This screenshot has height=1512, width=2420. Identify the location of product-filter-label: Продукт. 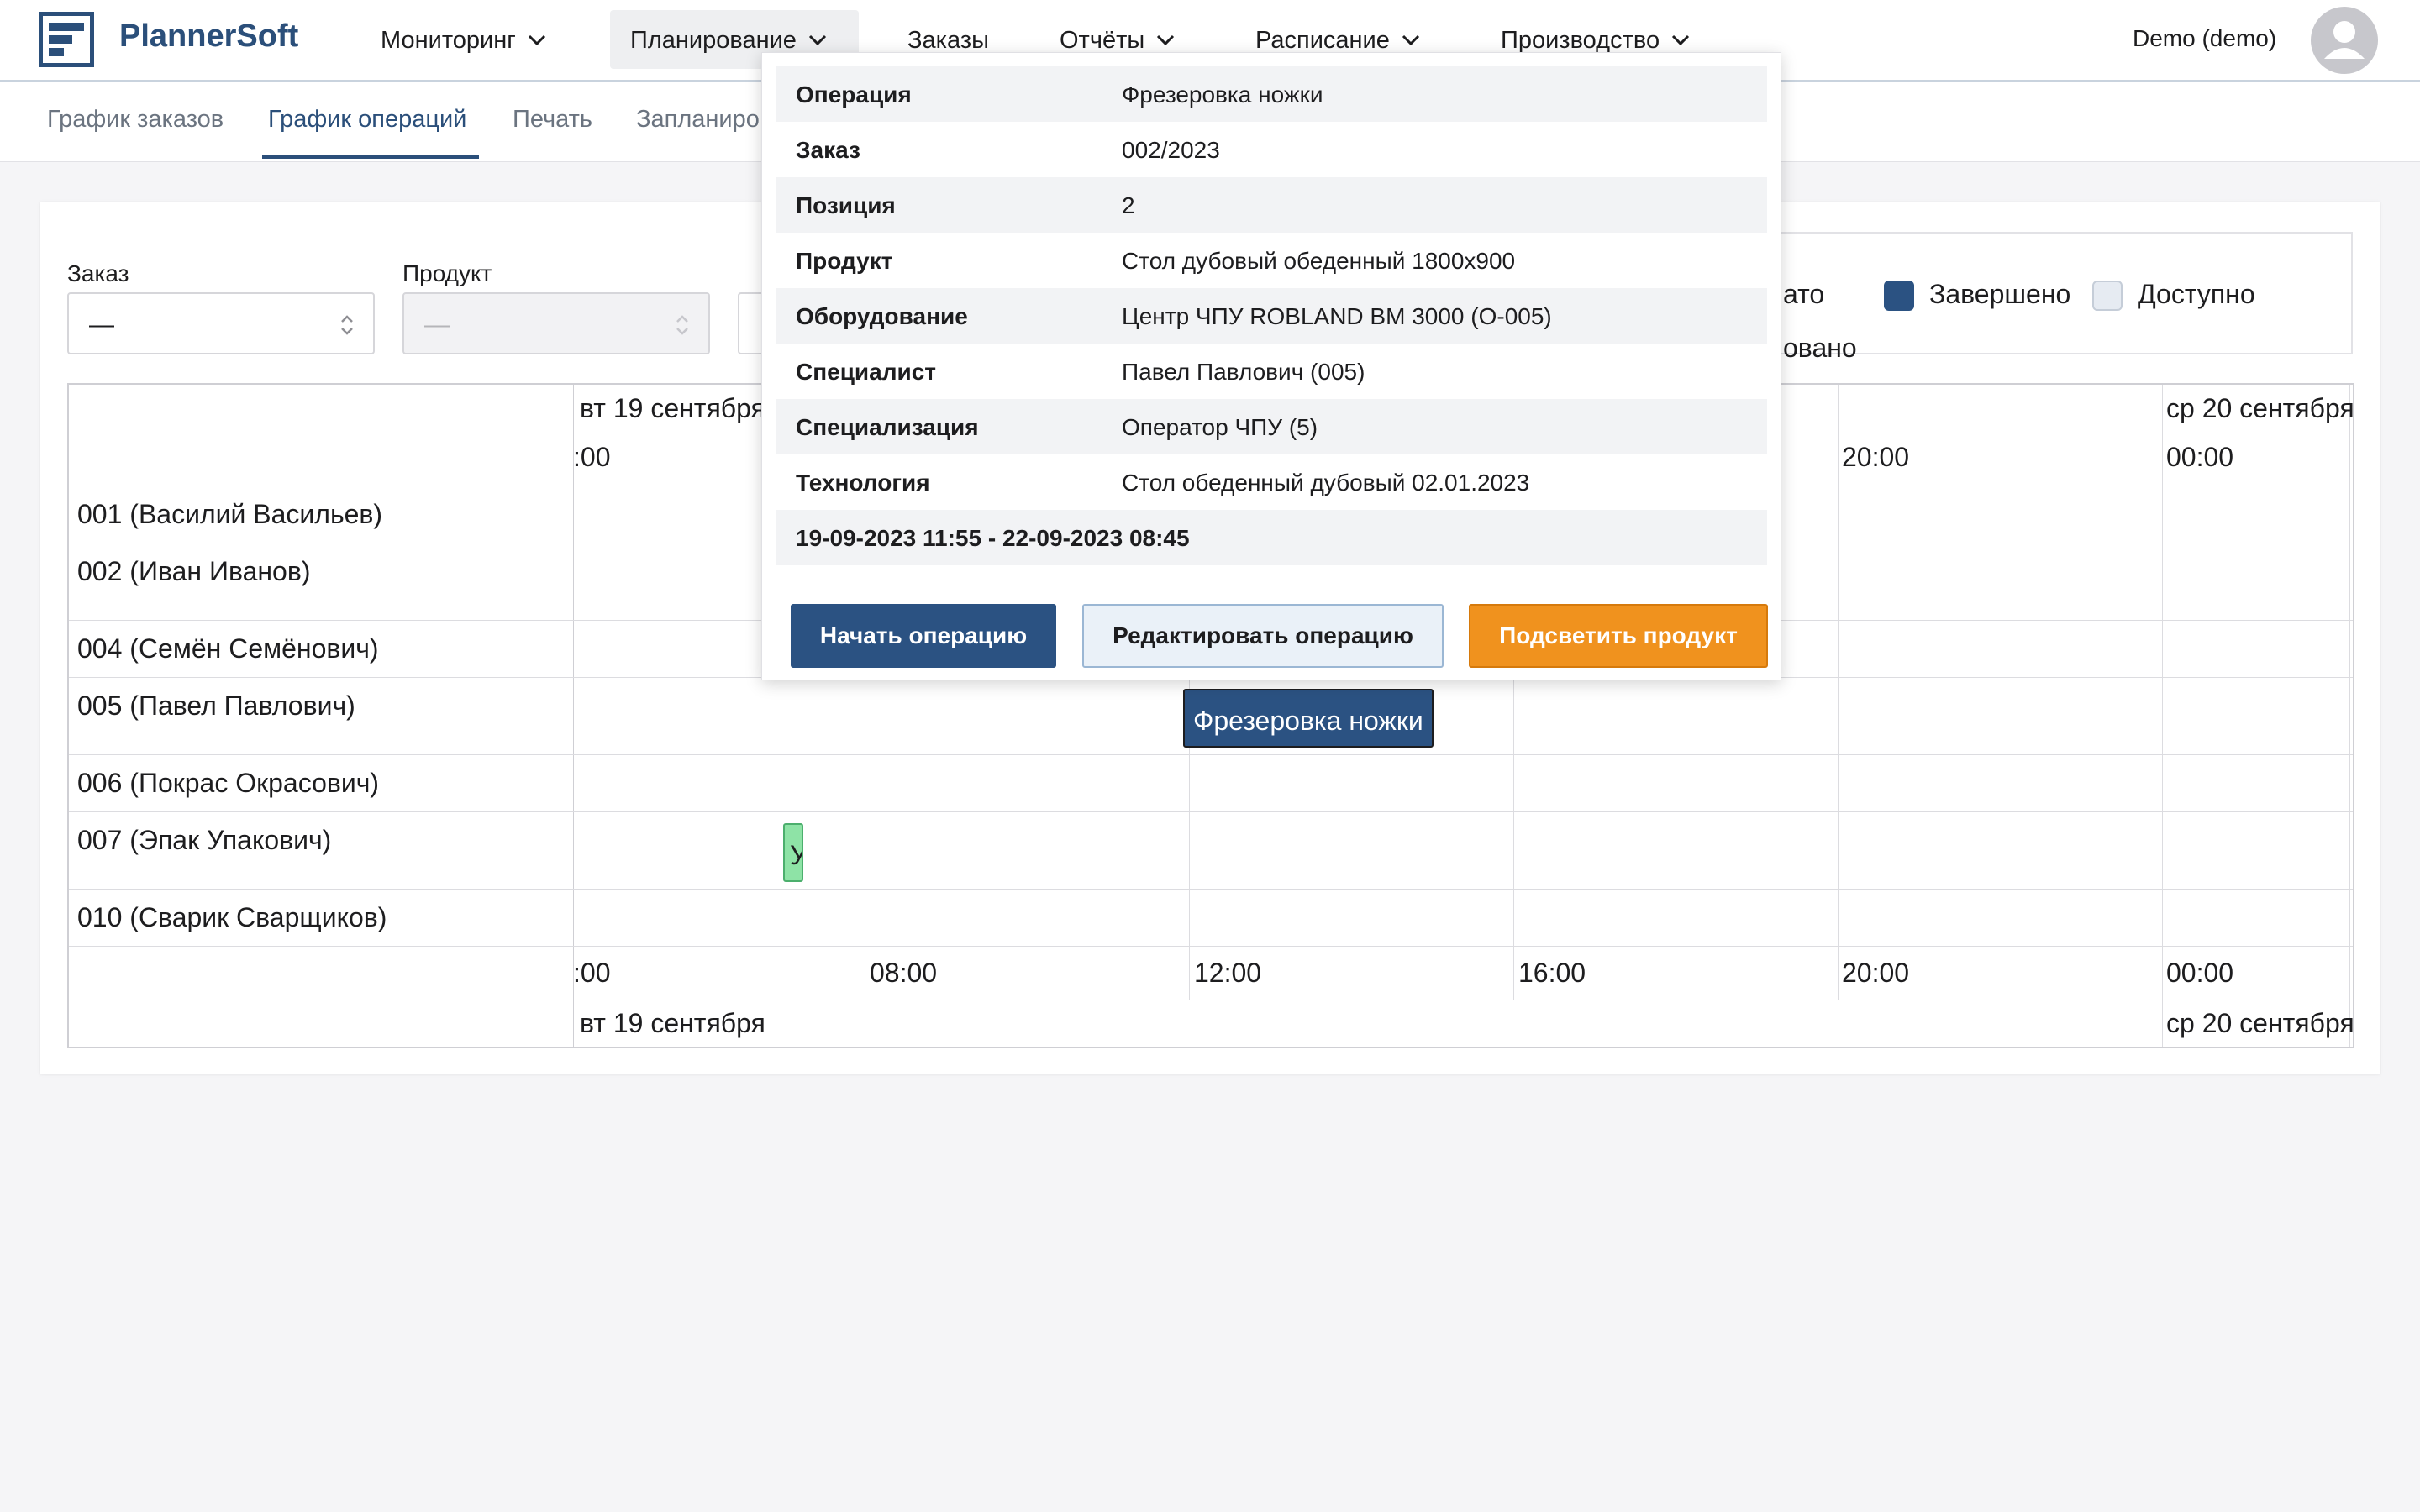
(447, 273).